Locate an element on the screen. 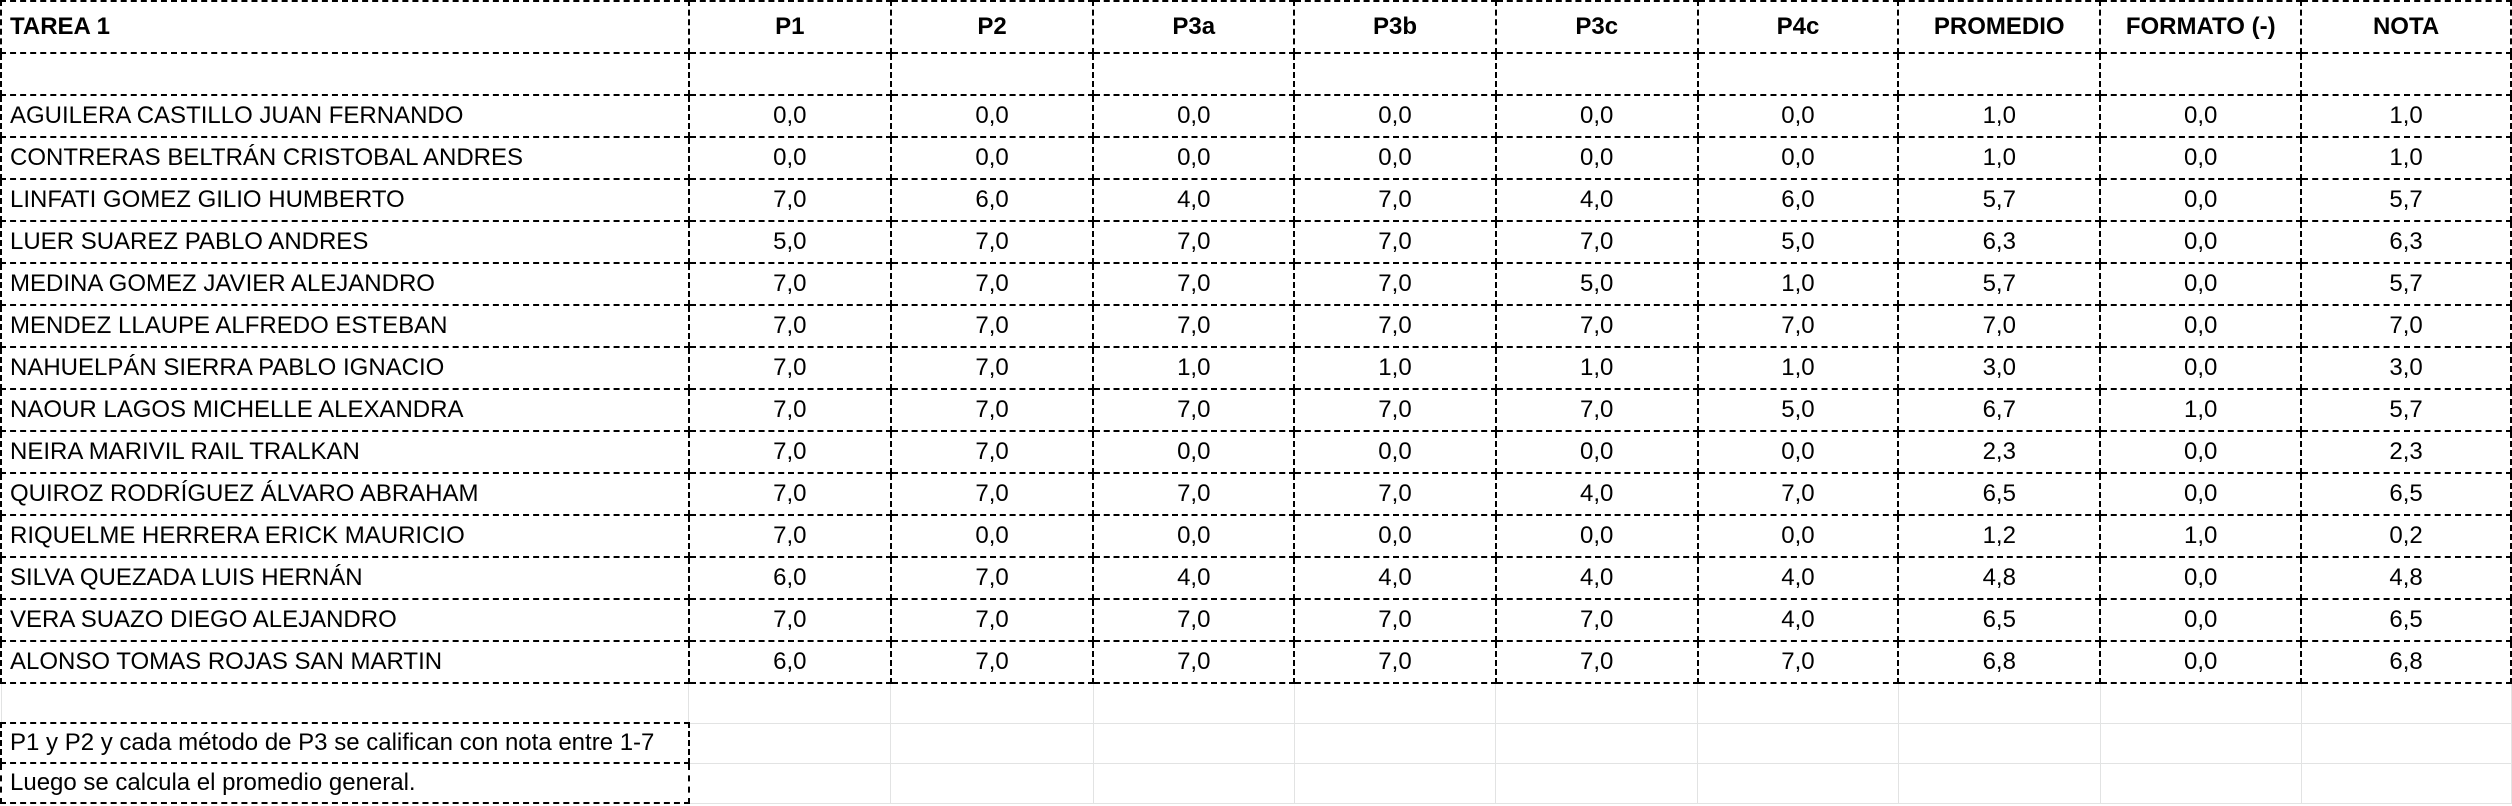 Image resolution: width=2512 pixels, height=806 pixels. grade-cell: 3,0 is located at coordinates (2406, 368).